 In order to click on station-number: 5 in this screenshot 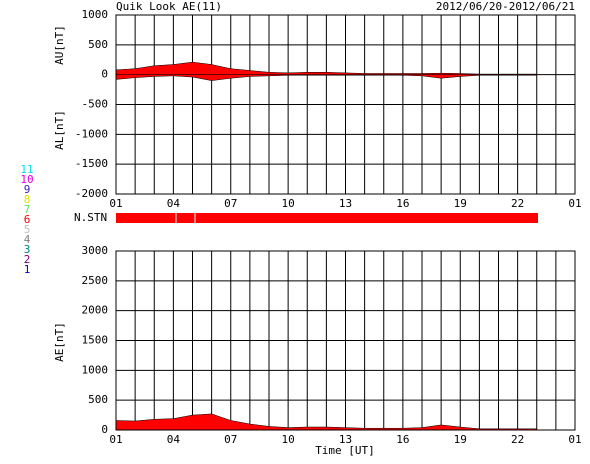, I will do `click(27, 229)`.